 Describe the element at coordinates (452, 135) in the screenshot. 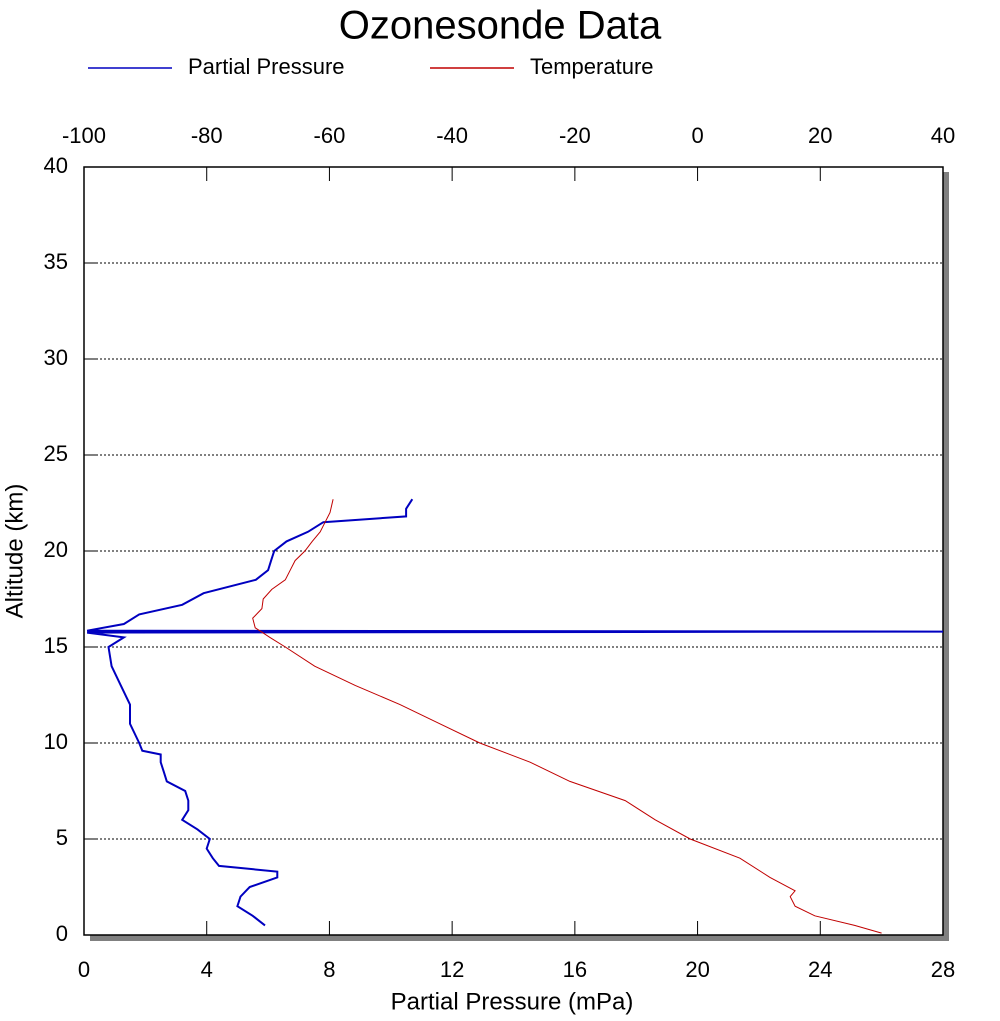

I see `x2-tick-label: -40` at that location.